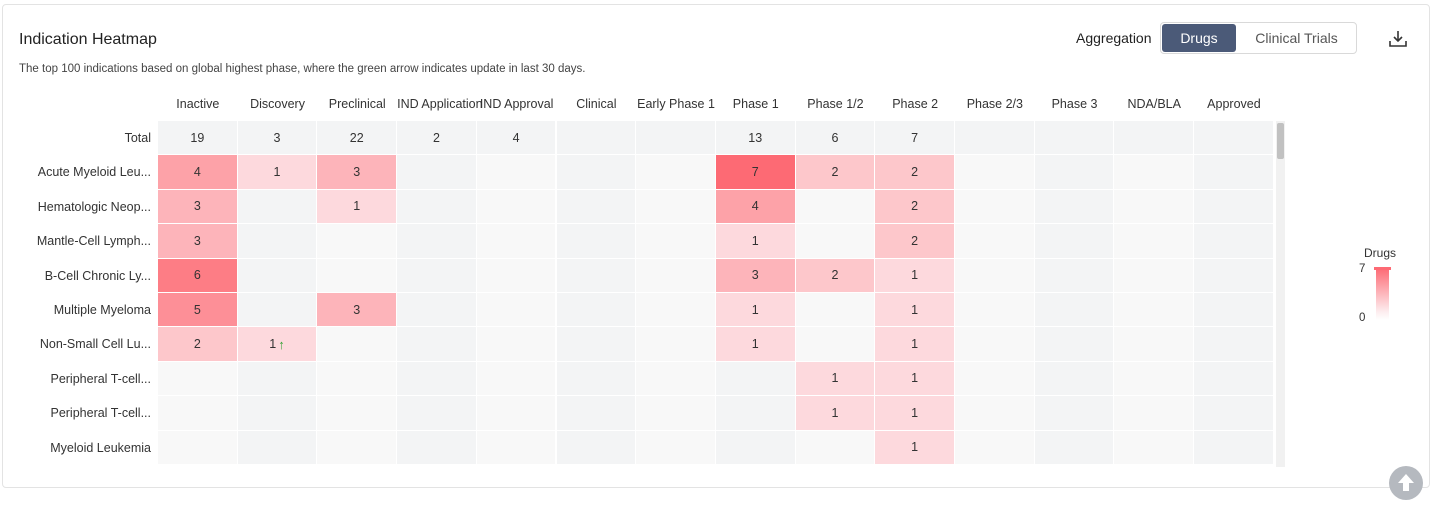 The image size is (1438, 505). Describe the element at coordinates (77, 310) in the screenshot. I see `row-label: Multiple Myeloma` at that location.